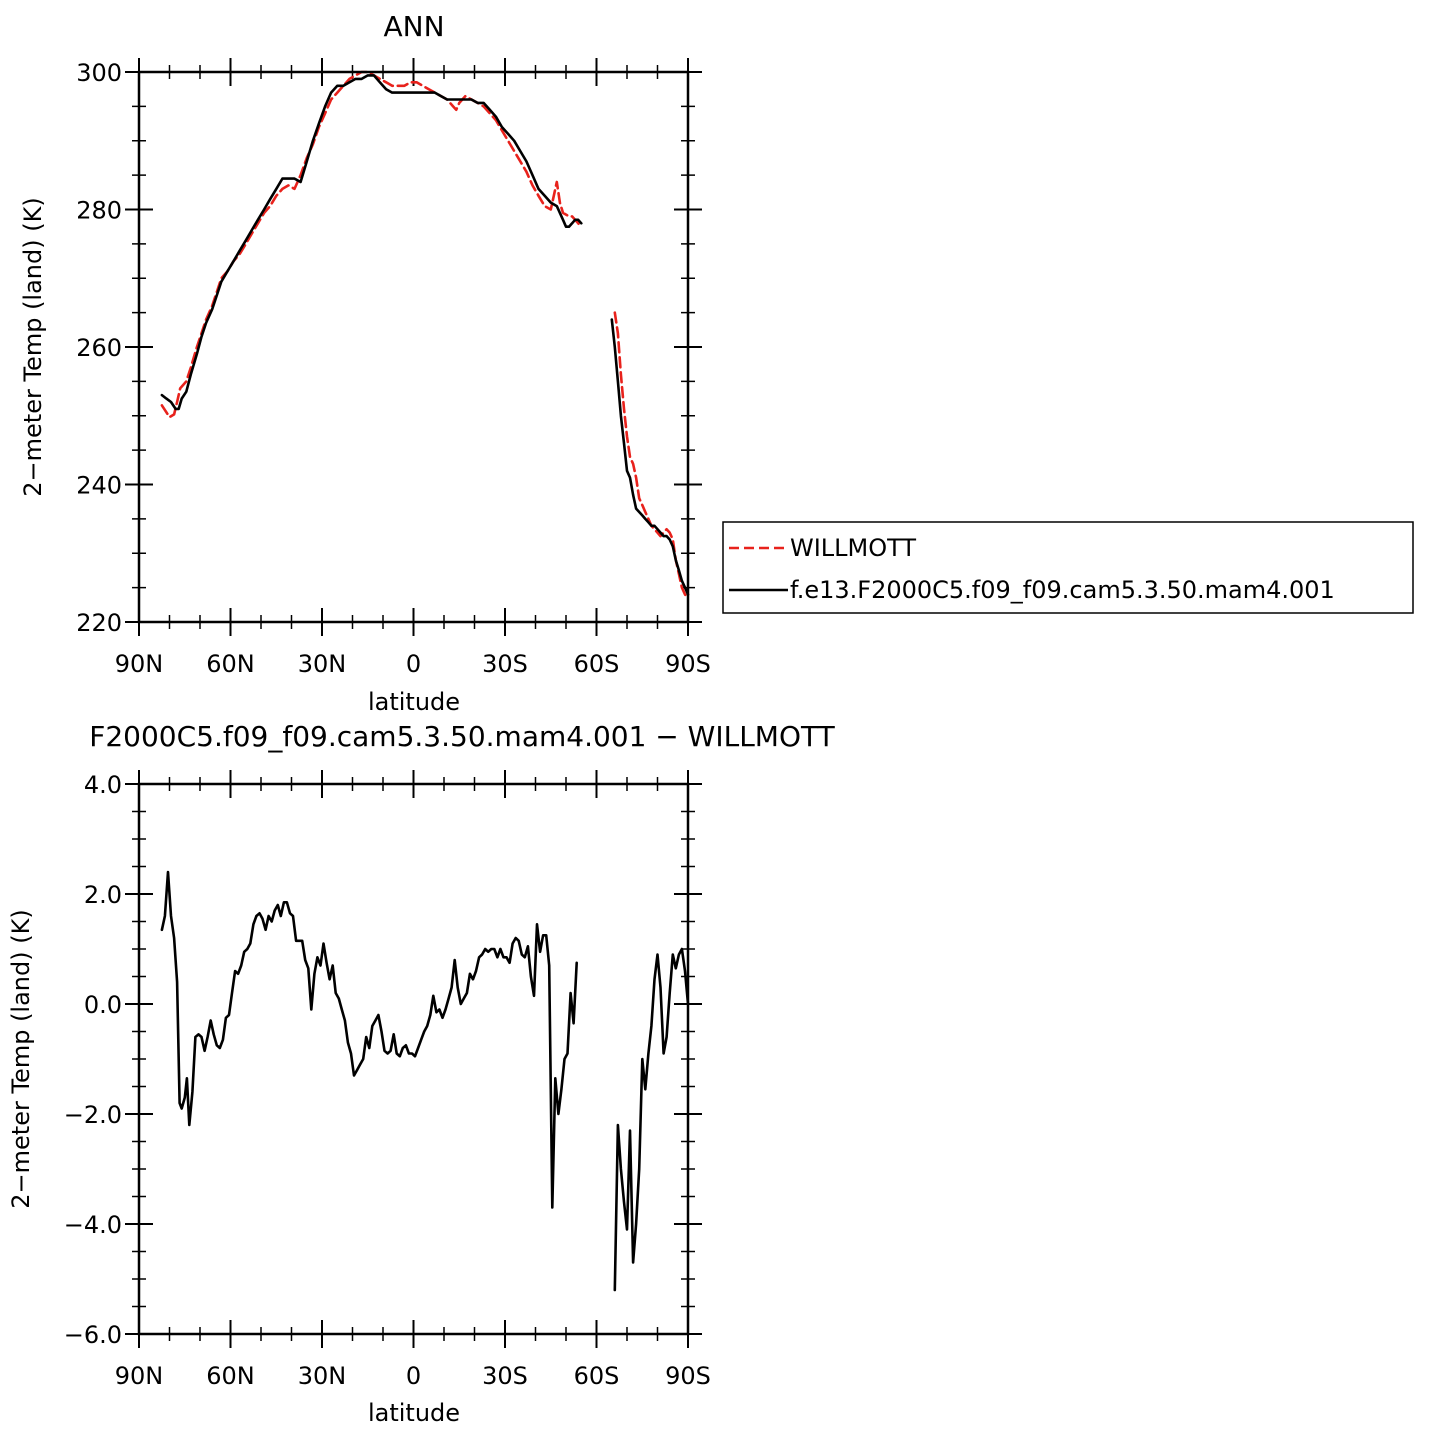 Image resolution: width=1433 pixels, height=1435 pixels. Describe the element at coordinates (21, 1058) in the screenshot. I see `bottom-chart-ylabel: 2−meter Temp (land) (K)` at that location.